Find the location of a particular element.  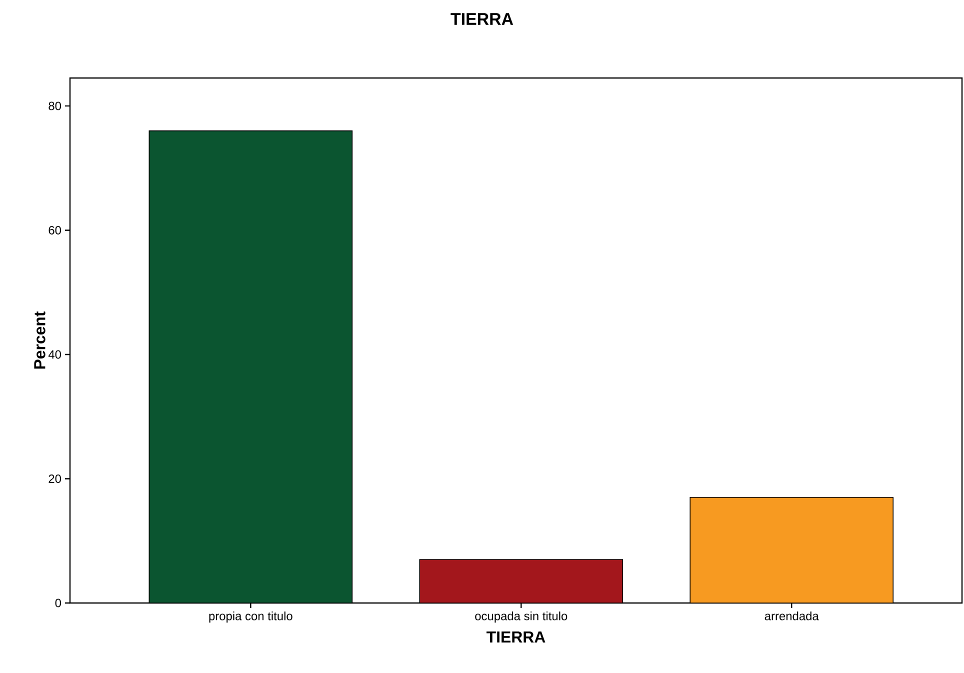

y-tick-label: 40 is located at coordinates (55, 354).